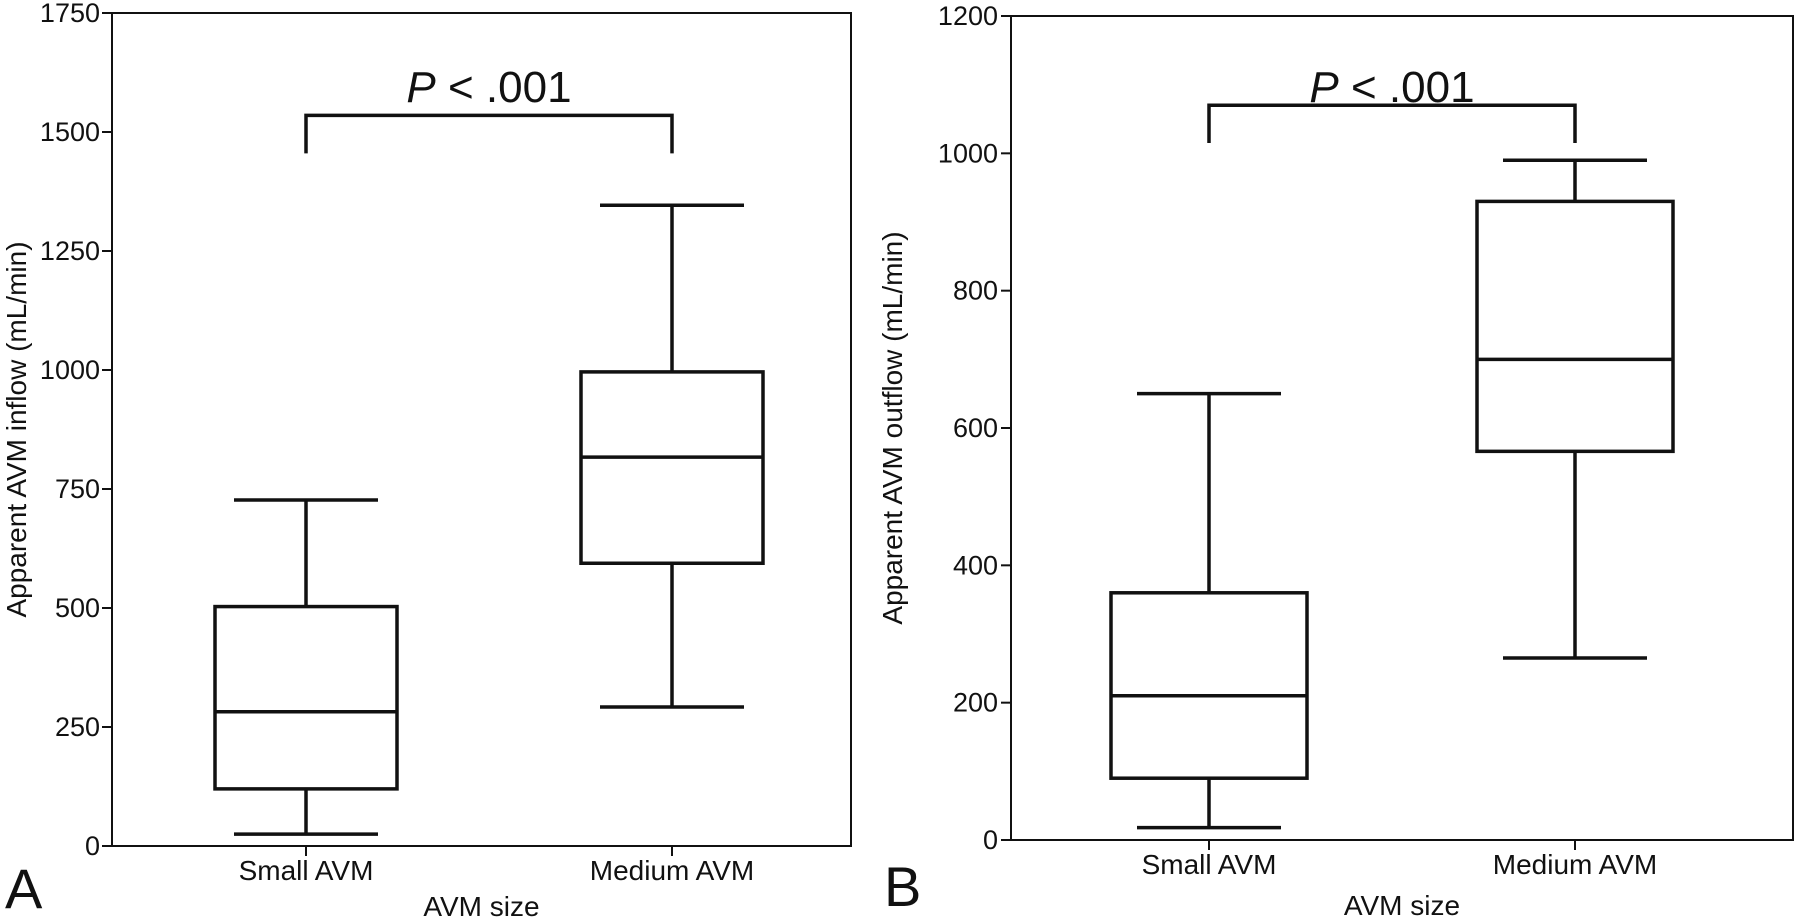 The width and height of the screenshot is (1800, 919). Describe the element at coordinates (975, 291) in the screenshot. I see `y-tick-label: 800` at that location.